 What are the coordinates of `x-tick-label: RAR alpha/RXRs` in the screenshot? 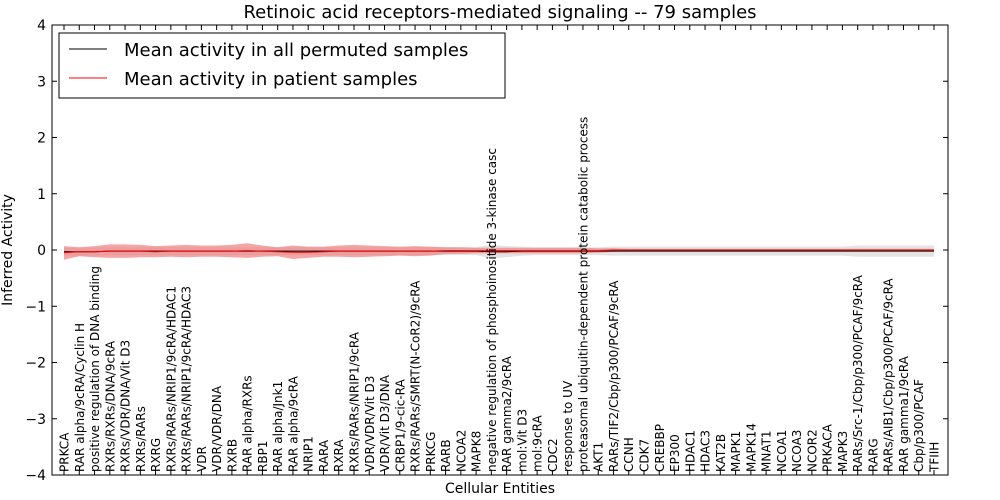 It's located at (248, 423).